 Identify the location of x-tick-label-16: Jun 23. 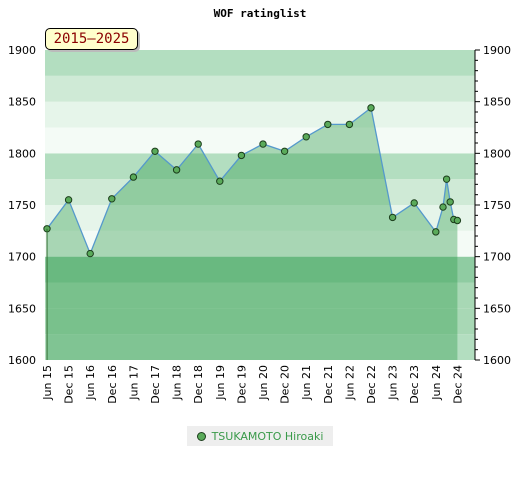
(393, 383).